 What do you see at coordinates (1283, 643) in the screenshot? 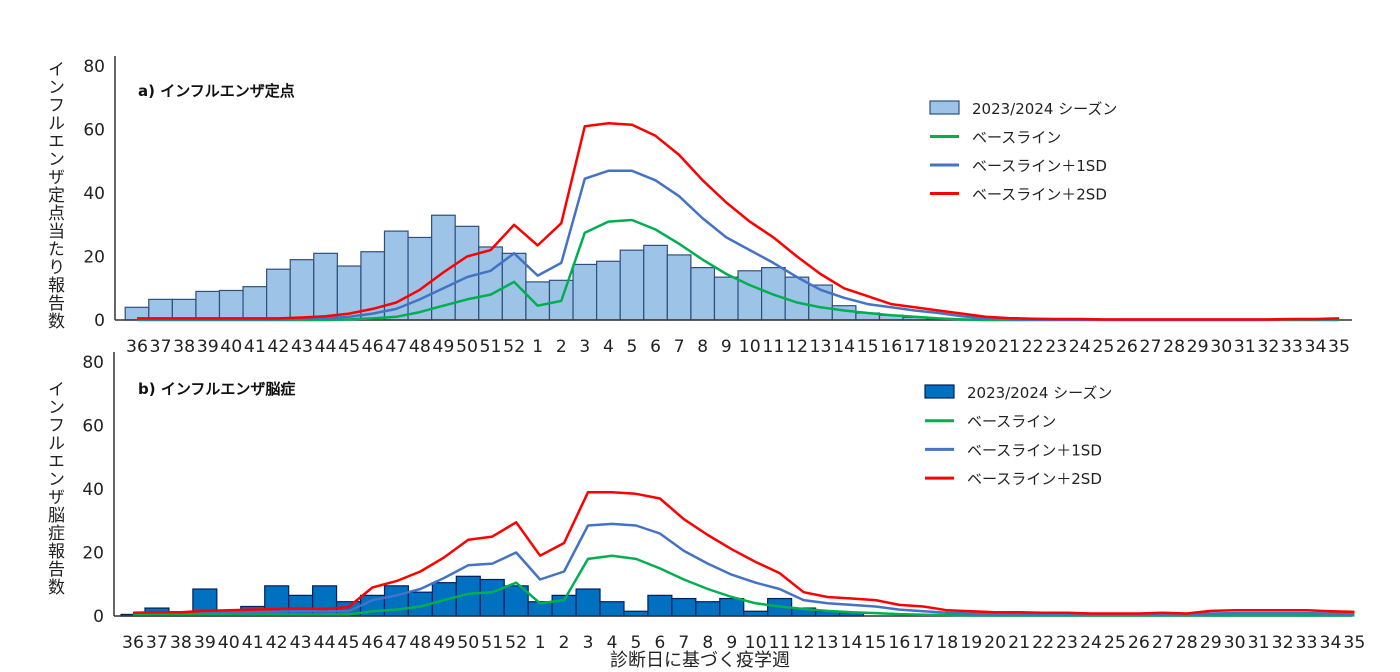
I see `x-tick-label: 32` at bounding box center [1283, 643].